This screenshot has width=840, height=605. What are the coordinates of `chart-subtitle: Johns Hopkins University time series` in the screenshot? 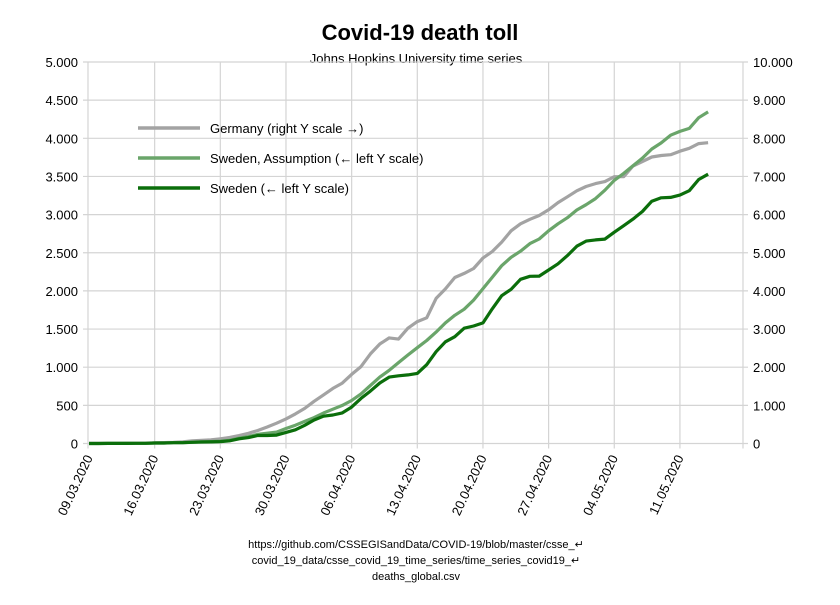 It's located at (416, 58).